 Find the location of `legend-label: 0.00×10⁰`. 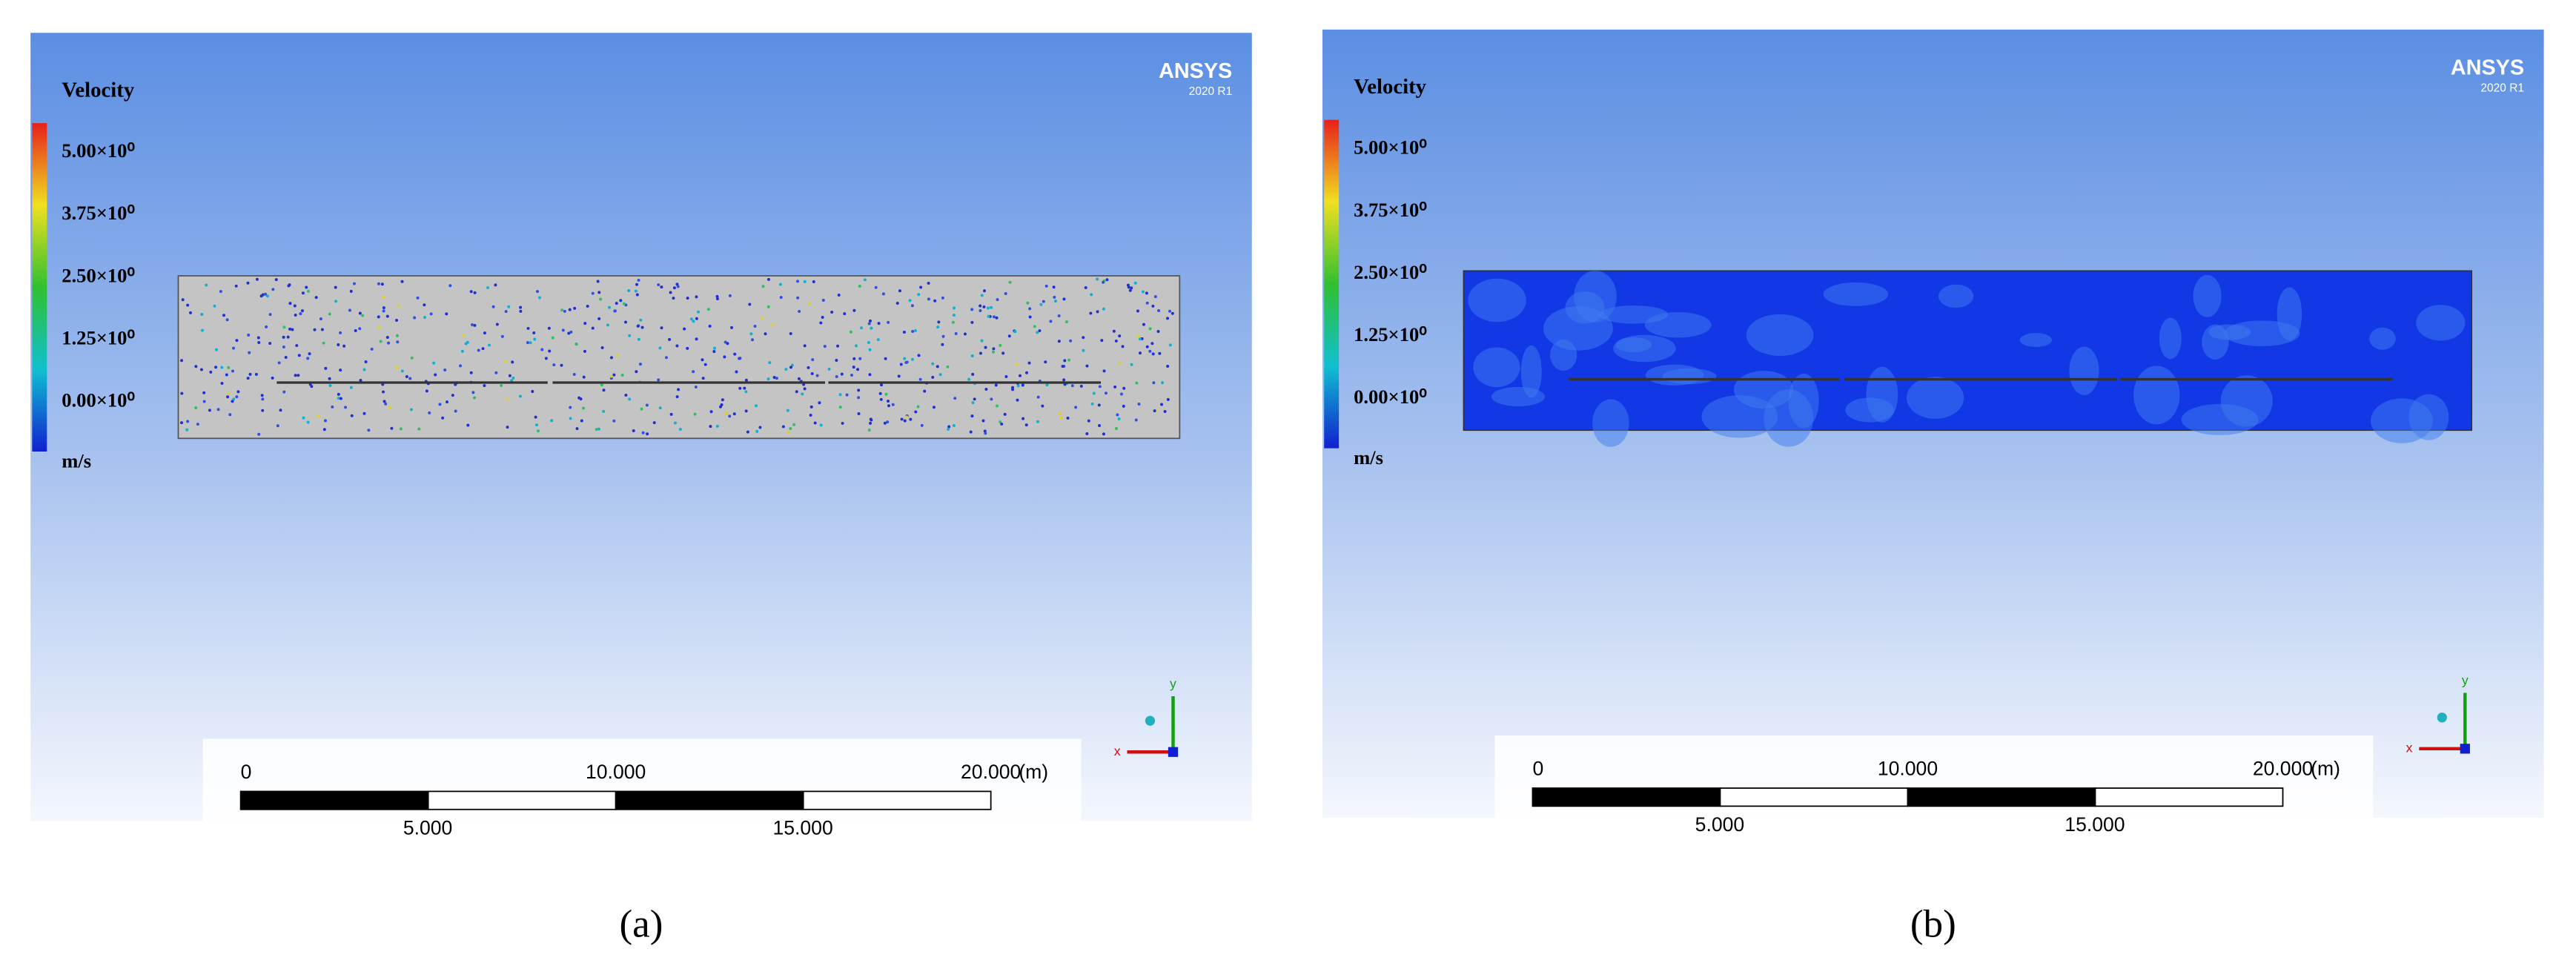

legend-label: 0.00×10⁰ is located at coordinates (98, 400).